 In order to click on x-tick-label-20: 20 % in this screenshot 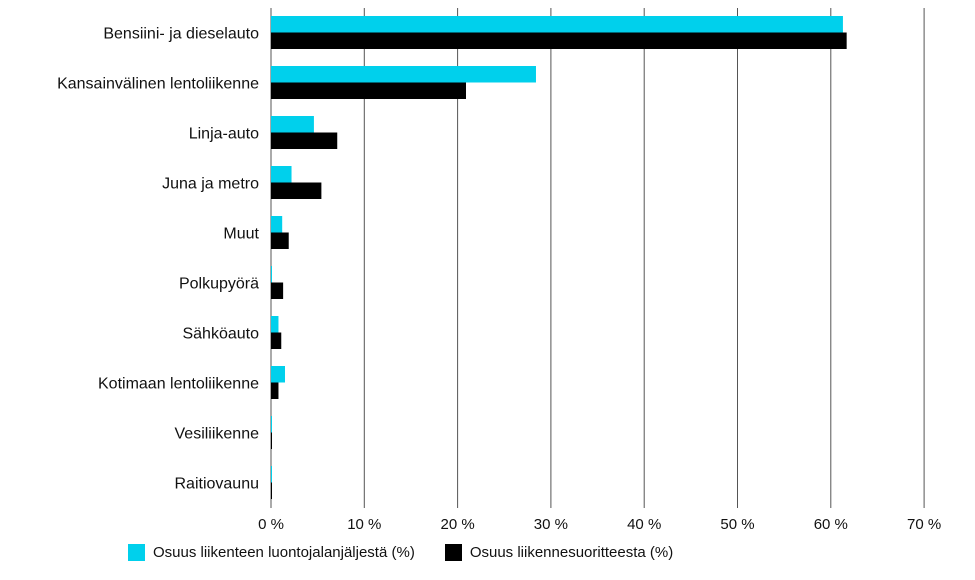, I will do `click(457, 524)`.